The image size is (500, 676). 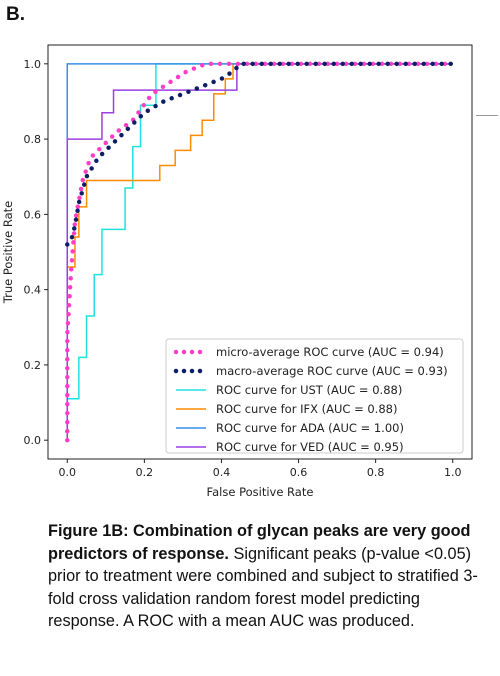 I want to click on legend-label: ROC curve for IFX (AUC = 0.88), so click(x=306, y=409).